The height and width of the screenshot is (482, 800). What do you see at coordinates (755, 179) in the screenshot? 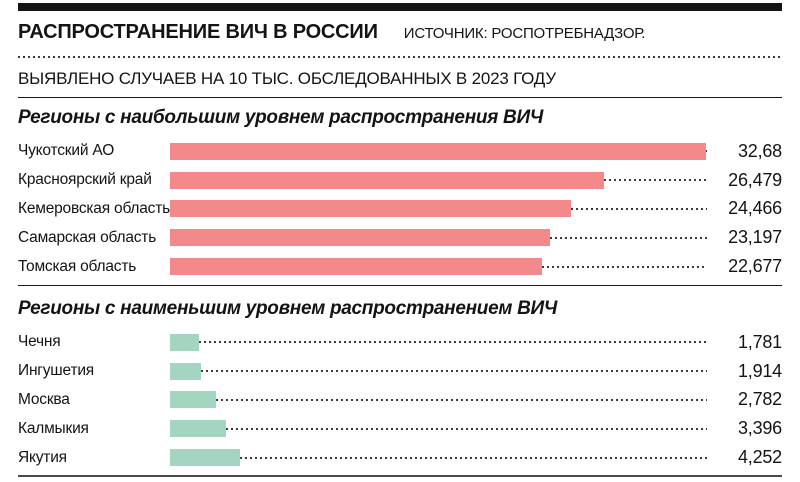
I see `bar-row-value: 26,479` at bounding box center [755, 179].